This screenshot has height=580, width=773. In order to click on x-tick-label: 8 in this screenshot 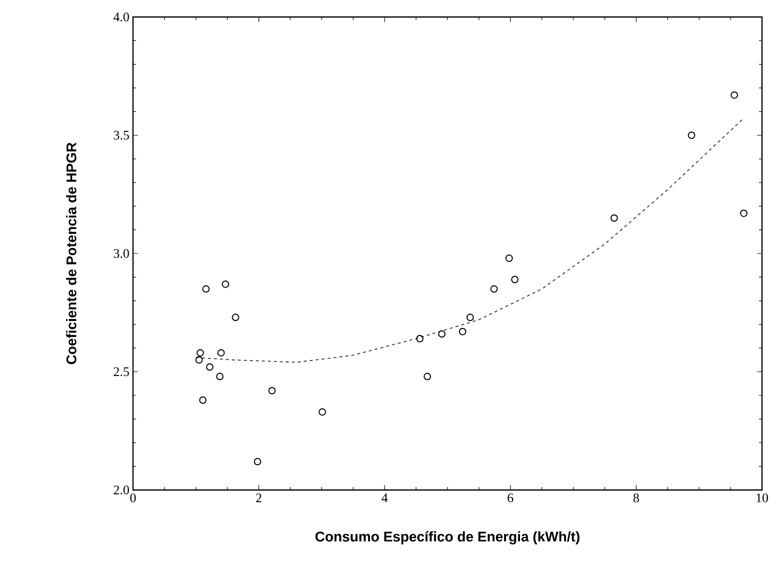, I will do `click(636, 498)`.